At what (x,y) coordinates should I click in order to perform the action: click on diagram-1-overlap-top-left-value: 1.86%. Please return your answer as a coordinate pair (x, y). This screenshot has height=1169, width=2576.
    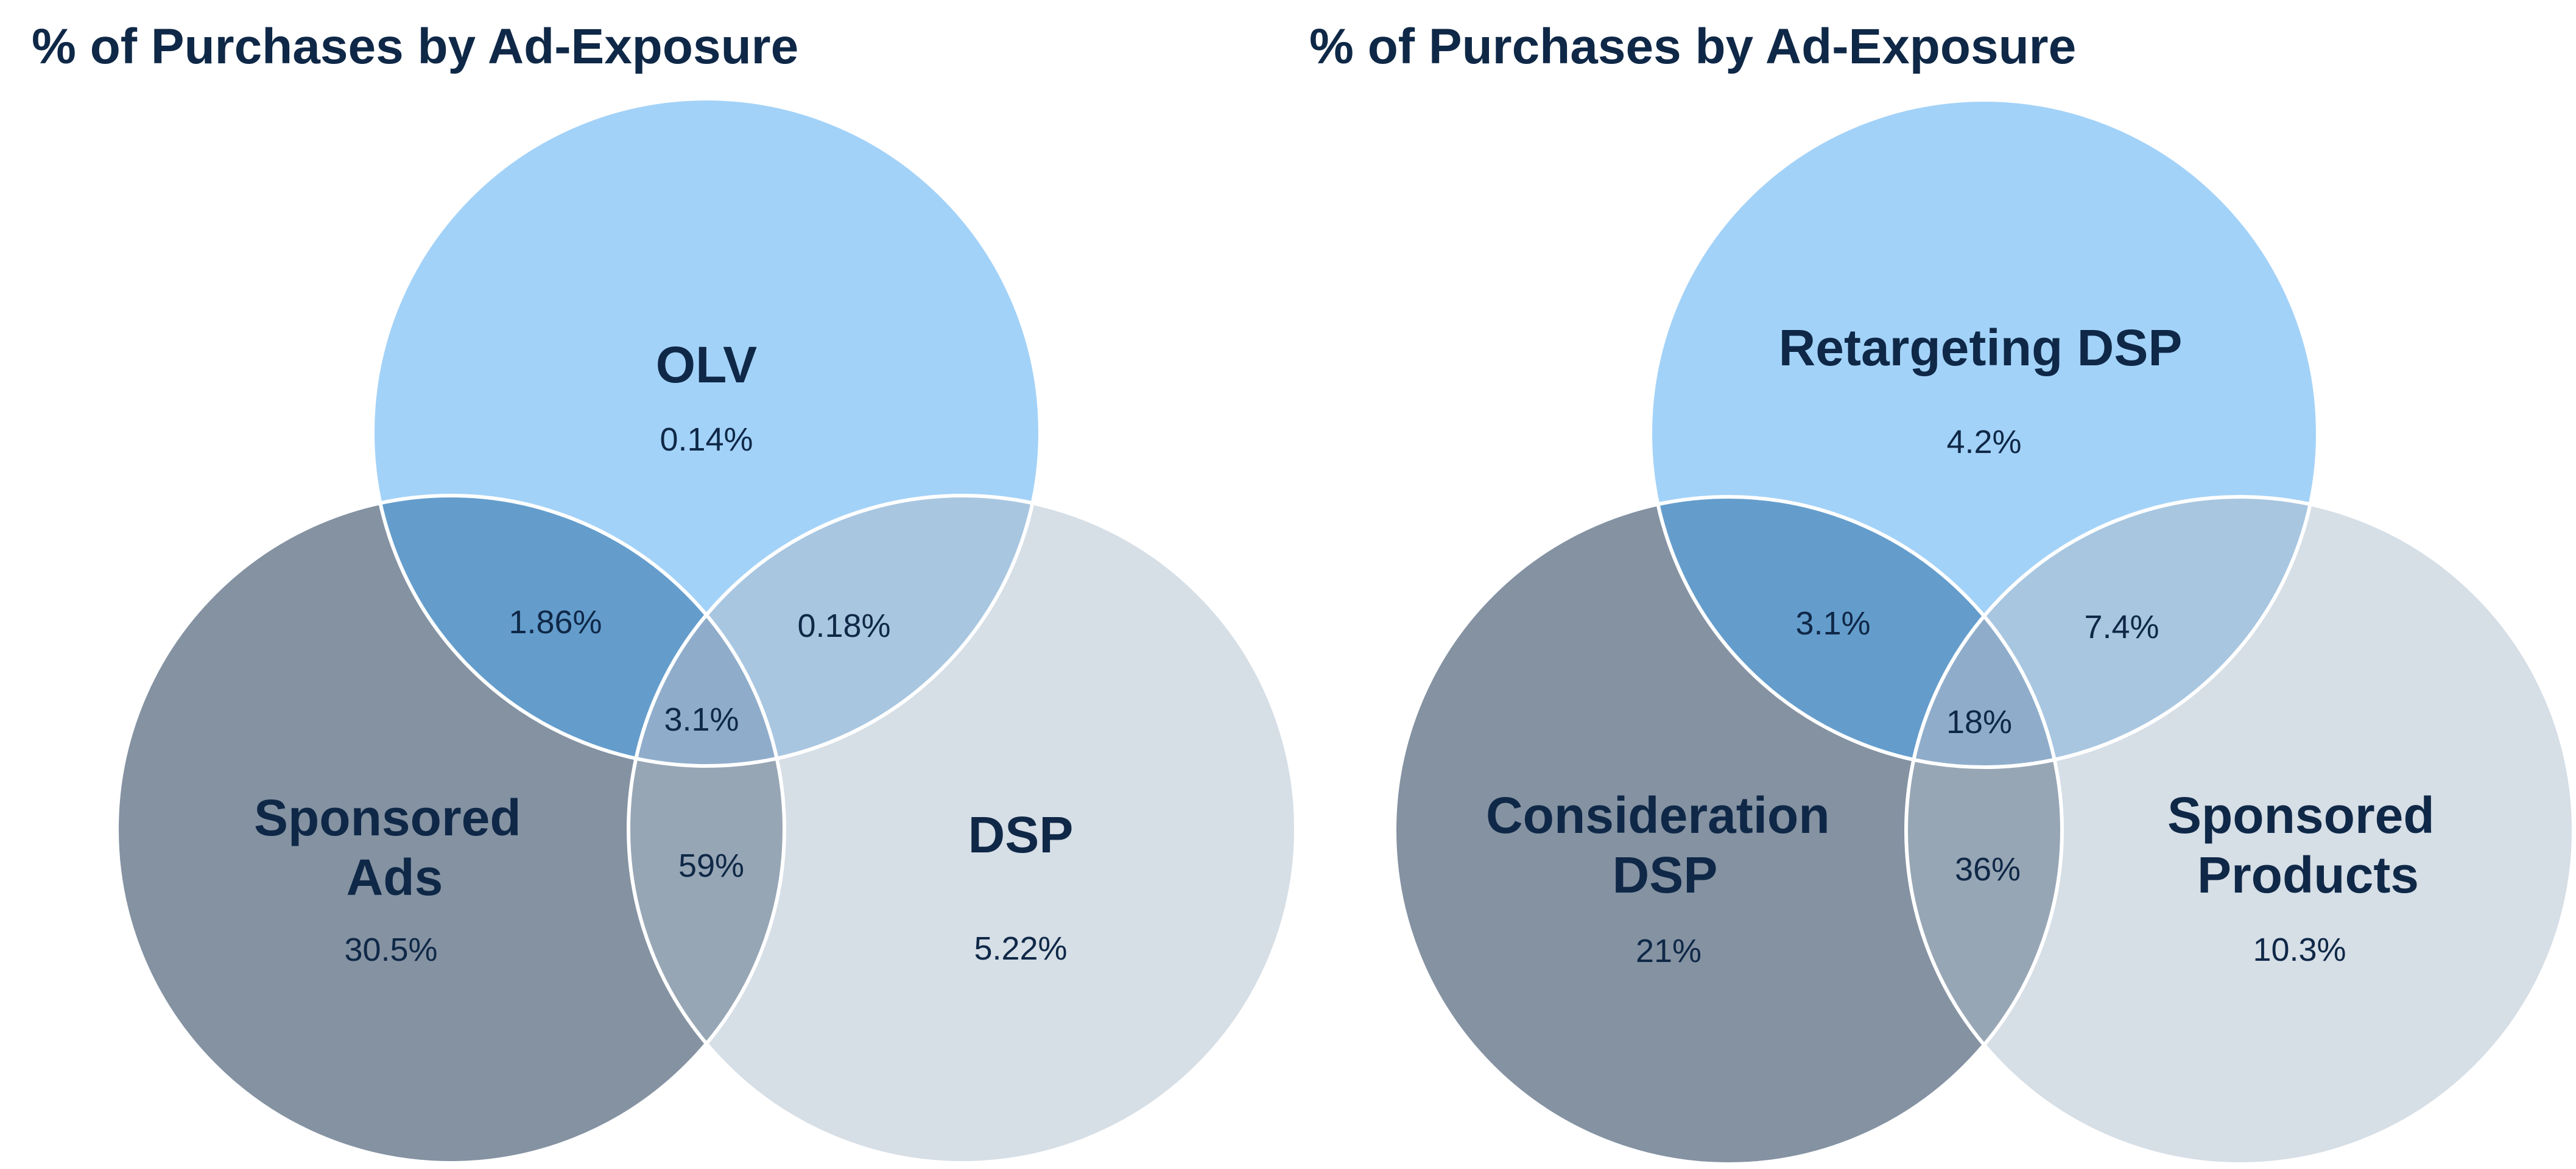
    Looking at the image, I should click on (555, 622).